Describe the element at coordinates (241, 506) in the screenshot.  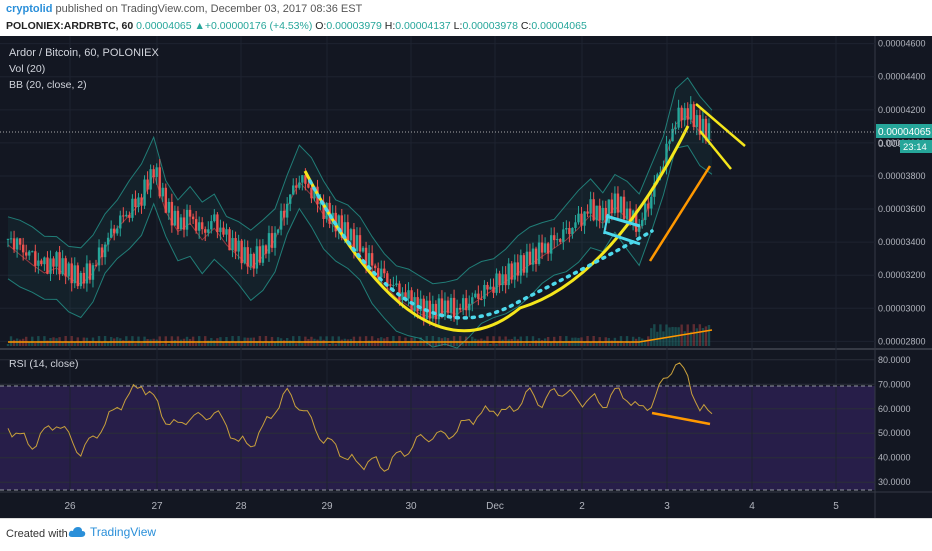
I see `time-tick-label: 28` at that location.